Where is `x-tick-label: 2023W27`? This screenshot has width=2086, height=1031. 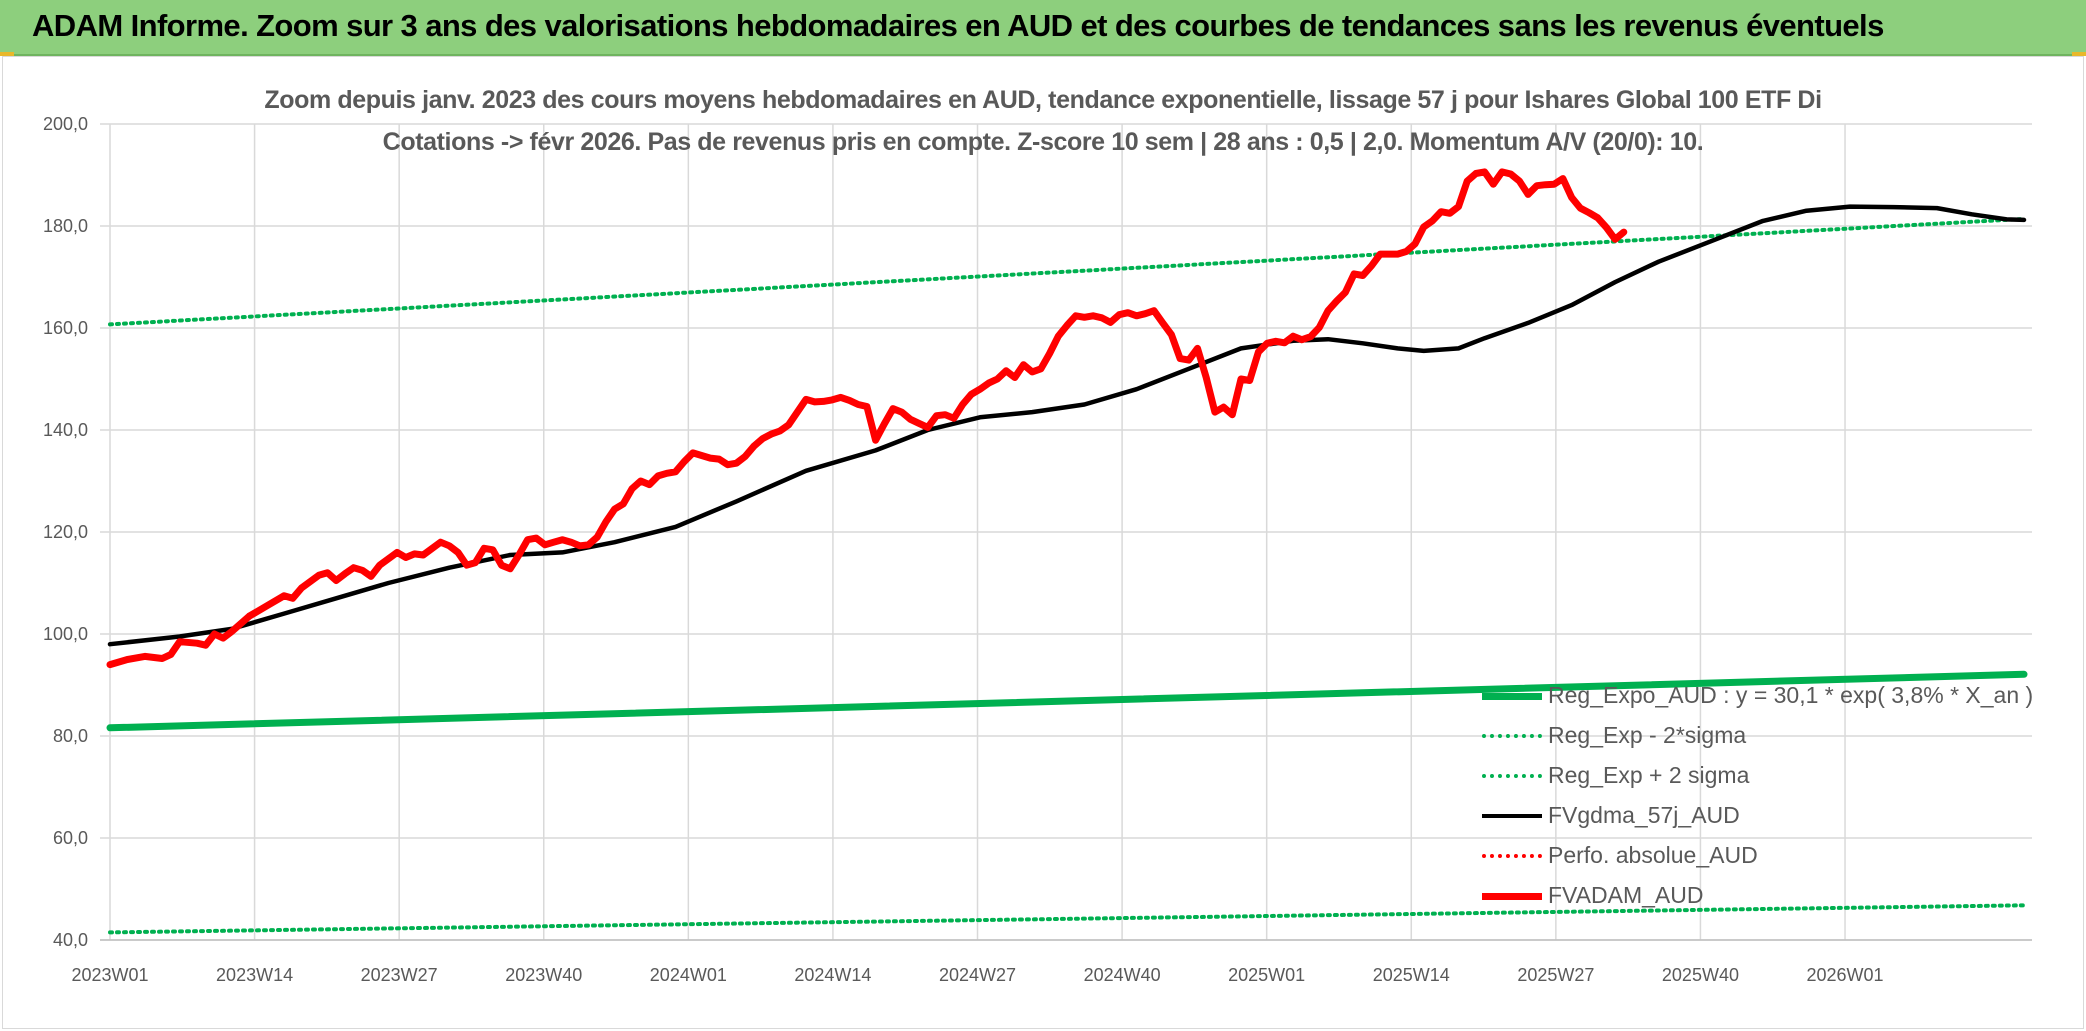 x-tick-label: 2023W27 is located at coordinates (399, 975).